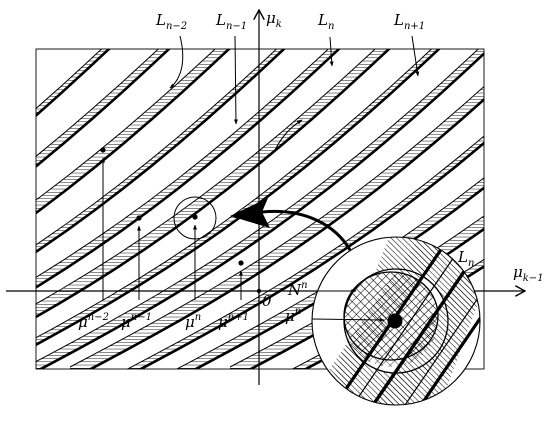 Image resolution: width=555 pixels, height=443 pixels. I want to click on horizontal-axis-label: μk−1, so click(528, 273).